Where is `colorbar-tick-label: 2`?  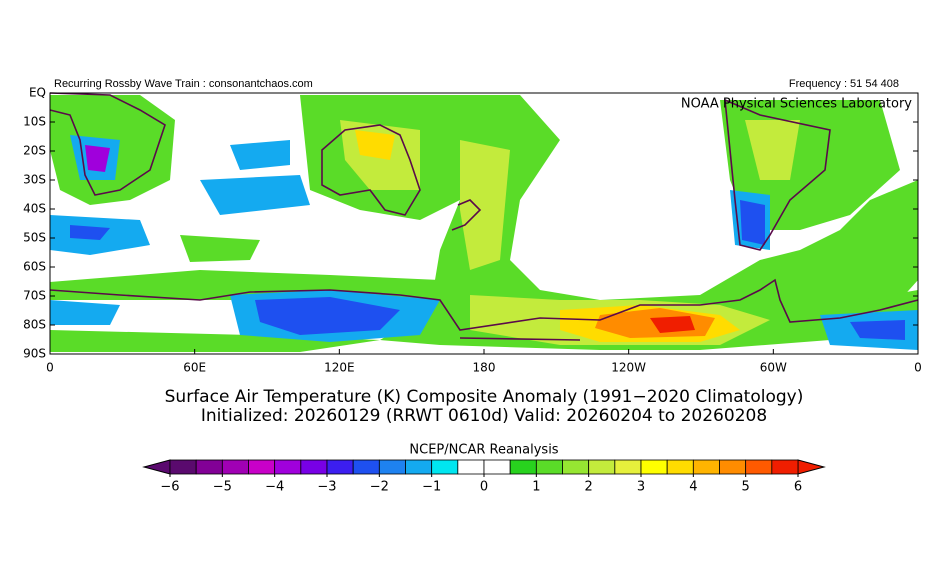
colorbar-tick-label: 2 is located at coordinates (589, 487).